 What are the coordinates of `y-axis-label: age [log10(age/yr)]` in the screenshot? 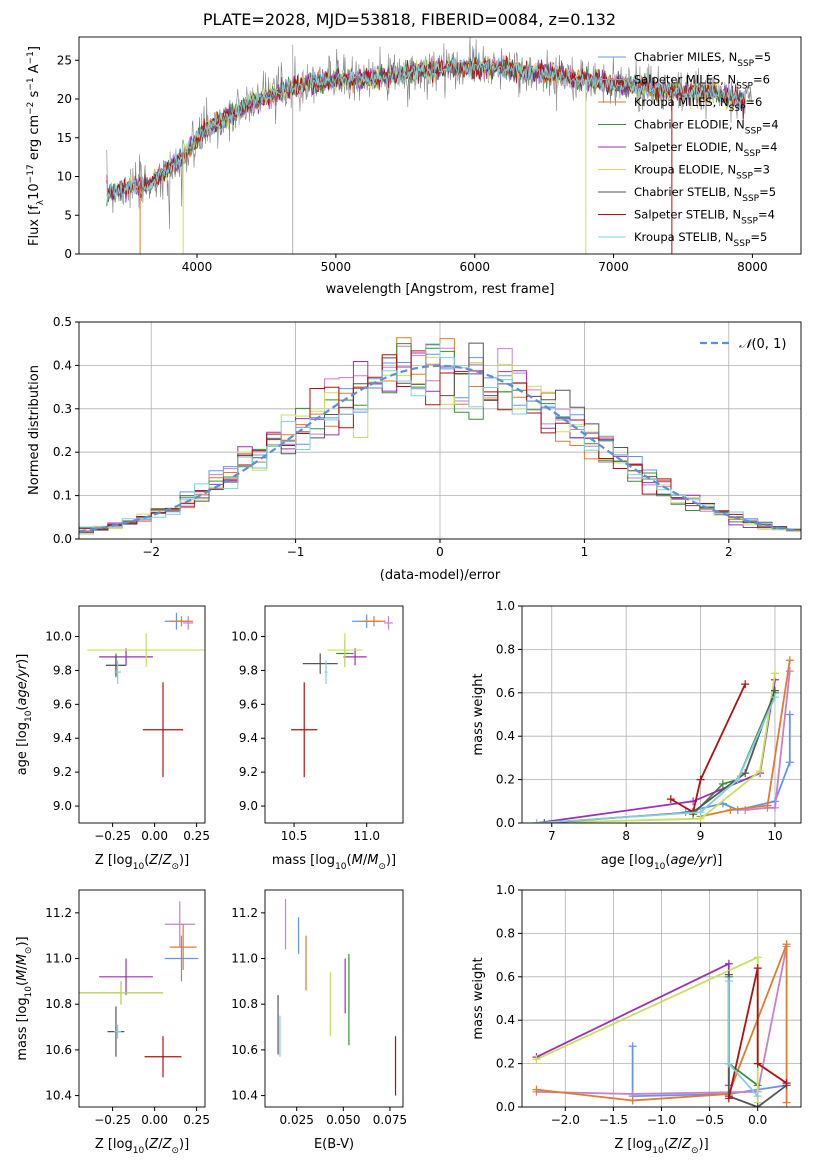 It's located at (24, 715).